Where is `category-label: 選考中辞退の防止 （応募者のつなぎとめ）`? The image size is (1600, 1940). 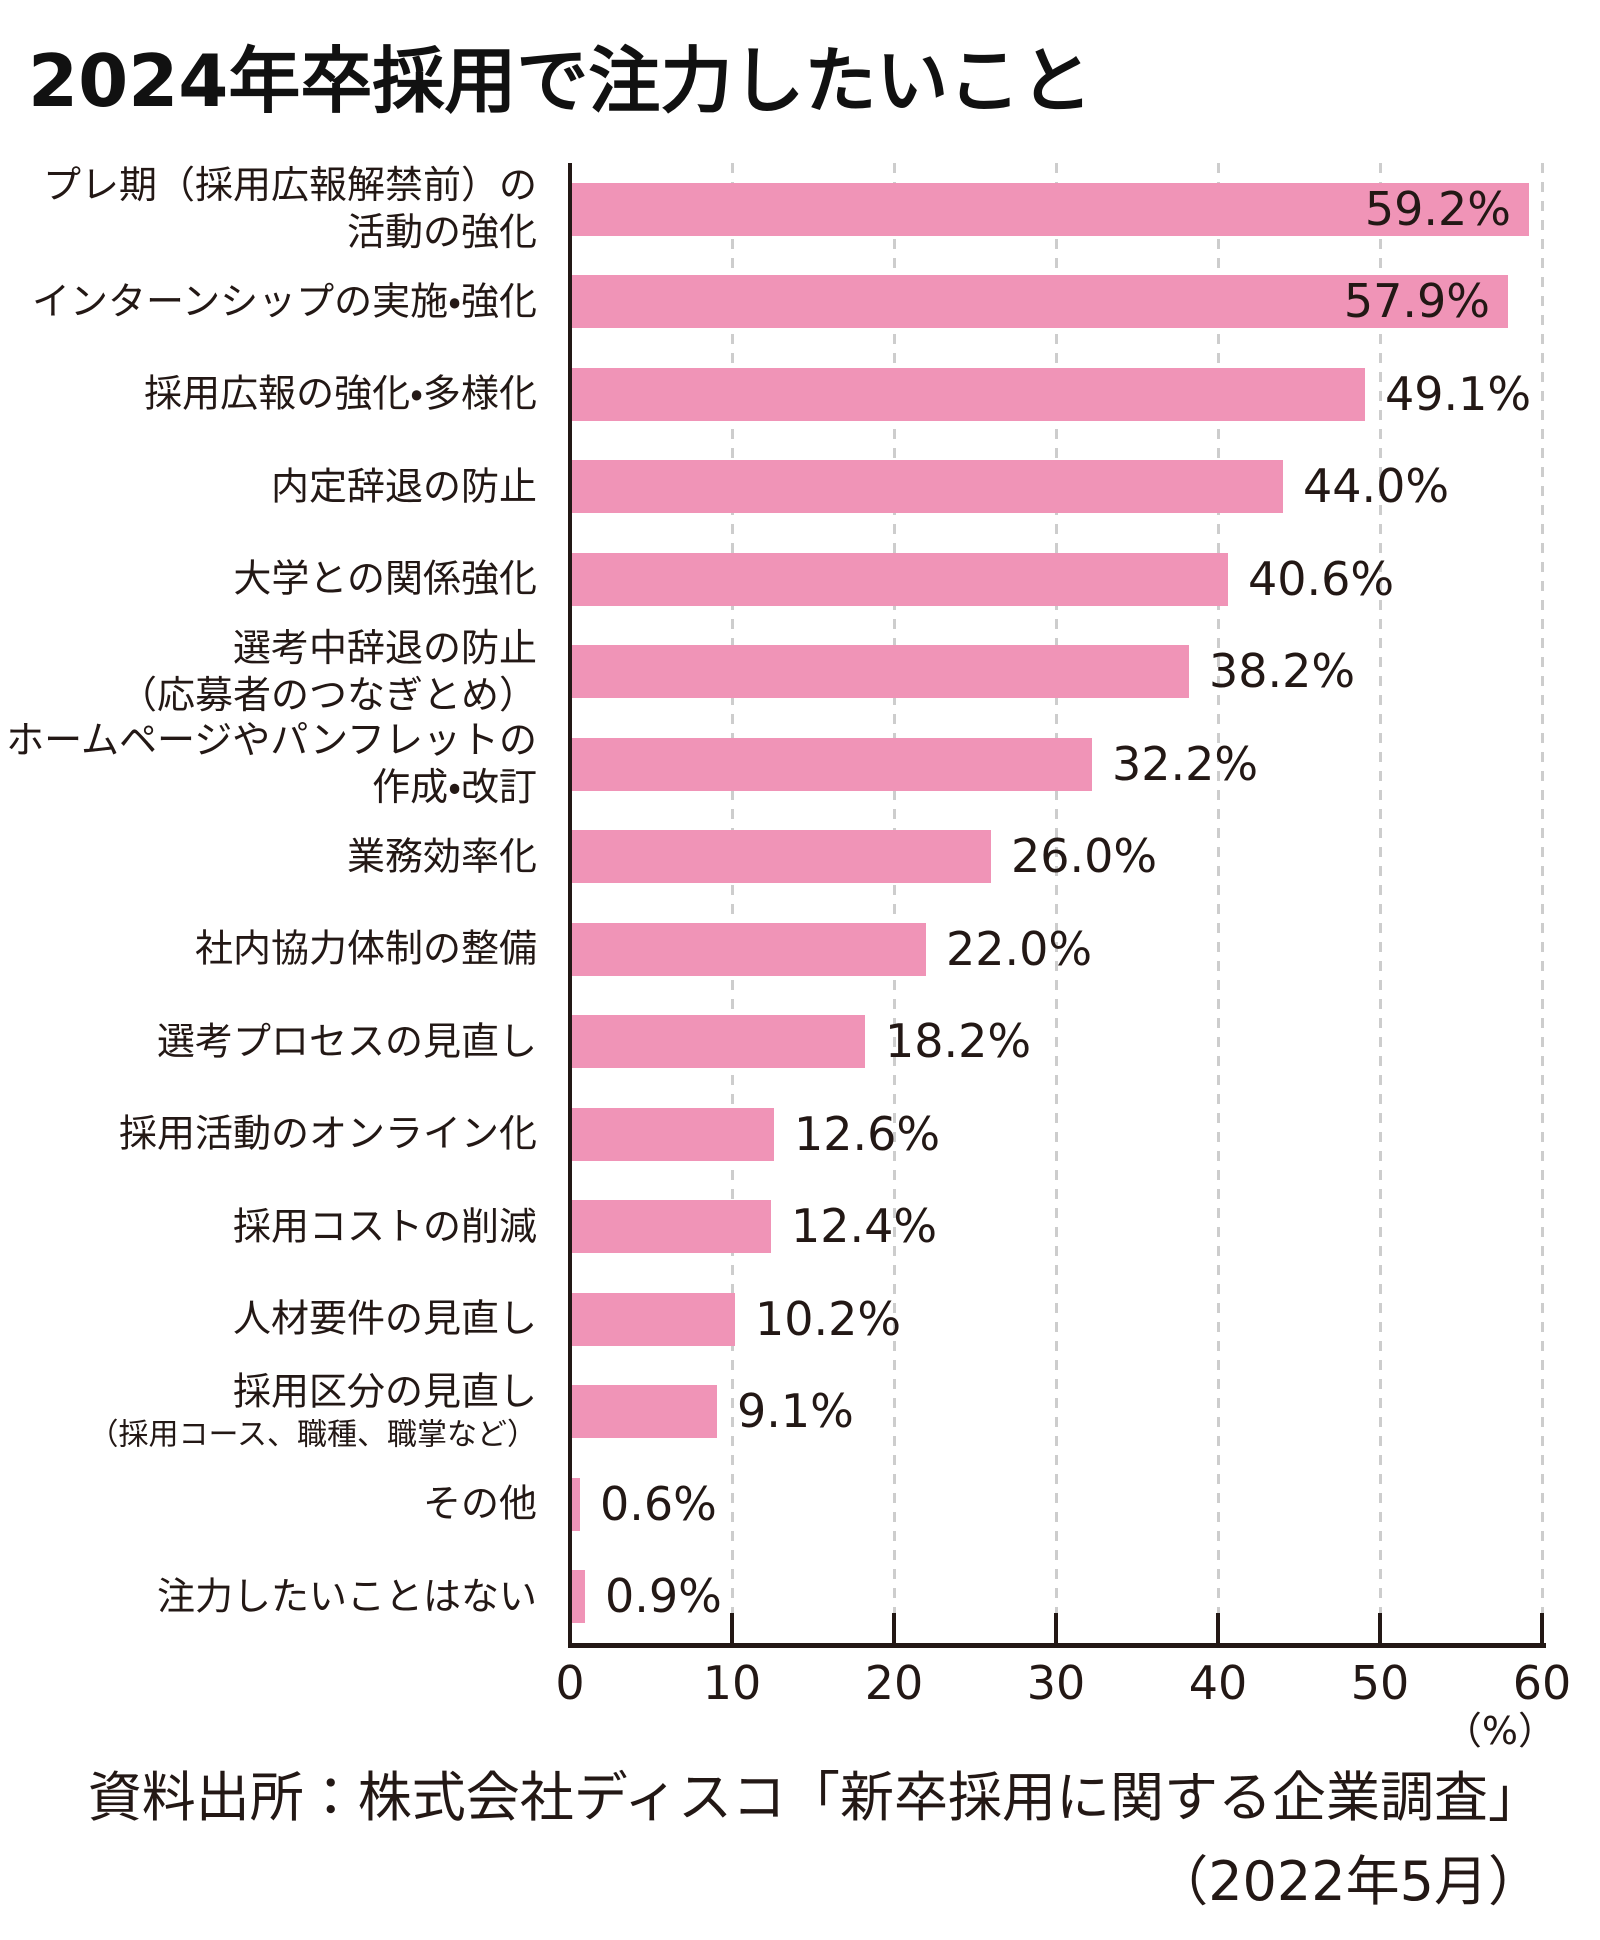
category-label: 選考中辞退の防止 （応募者のつなぎとめ） is located at coordinates (268, 672).